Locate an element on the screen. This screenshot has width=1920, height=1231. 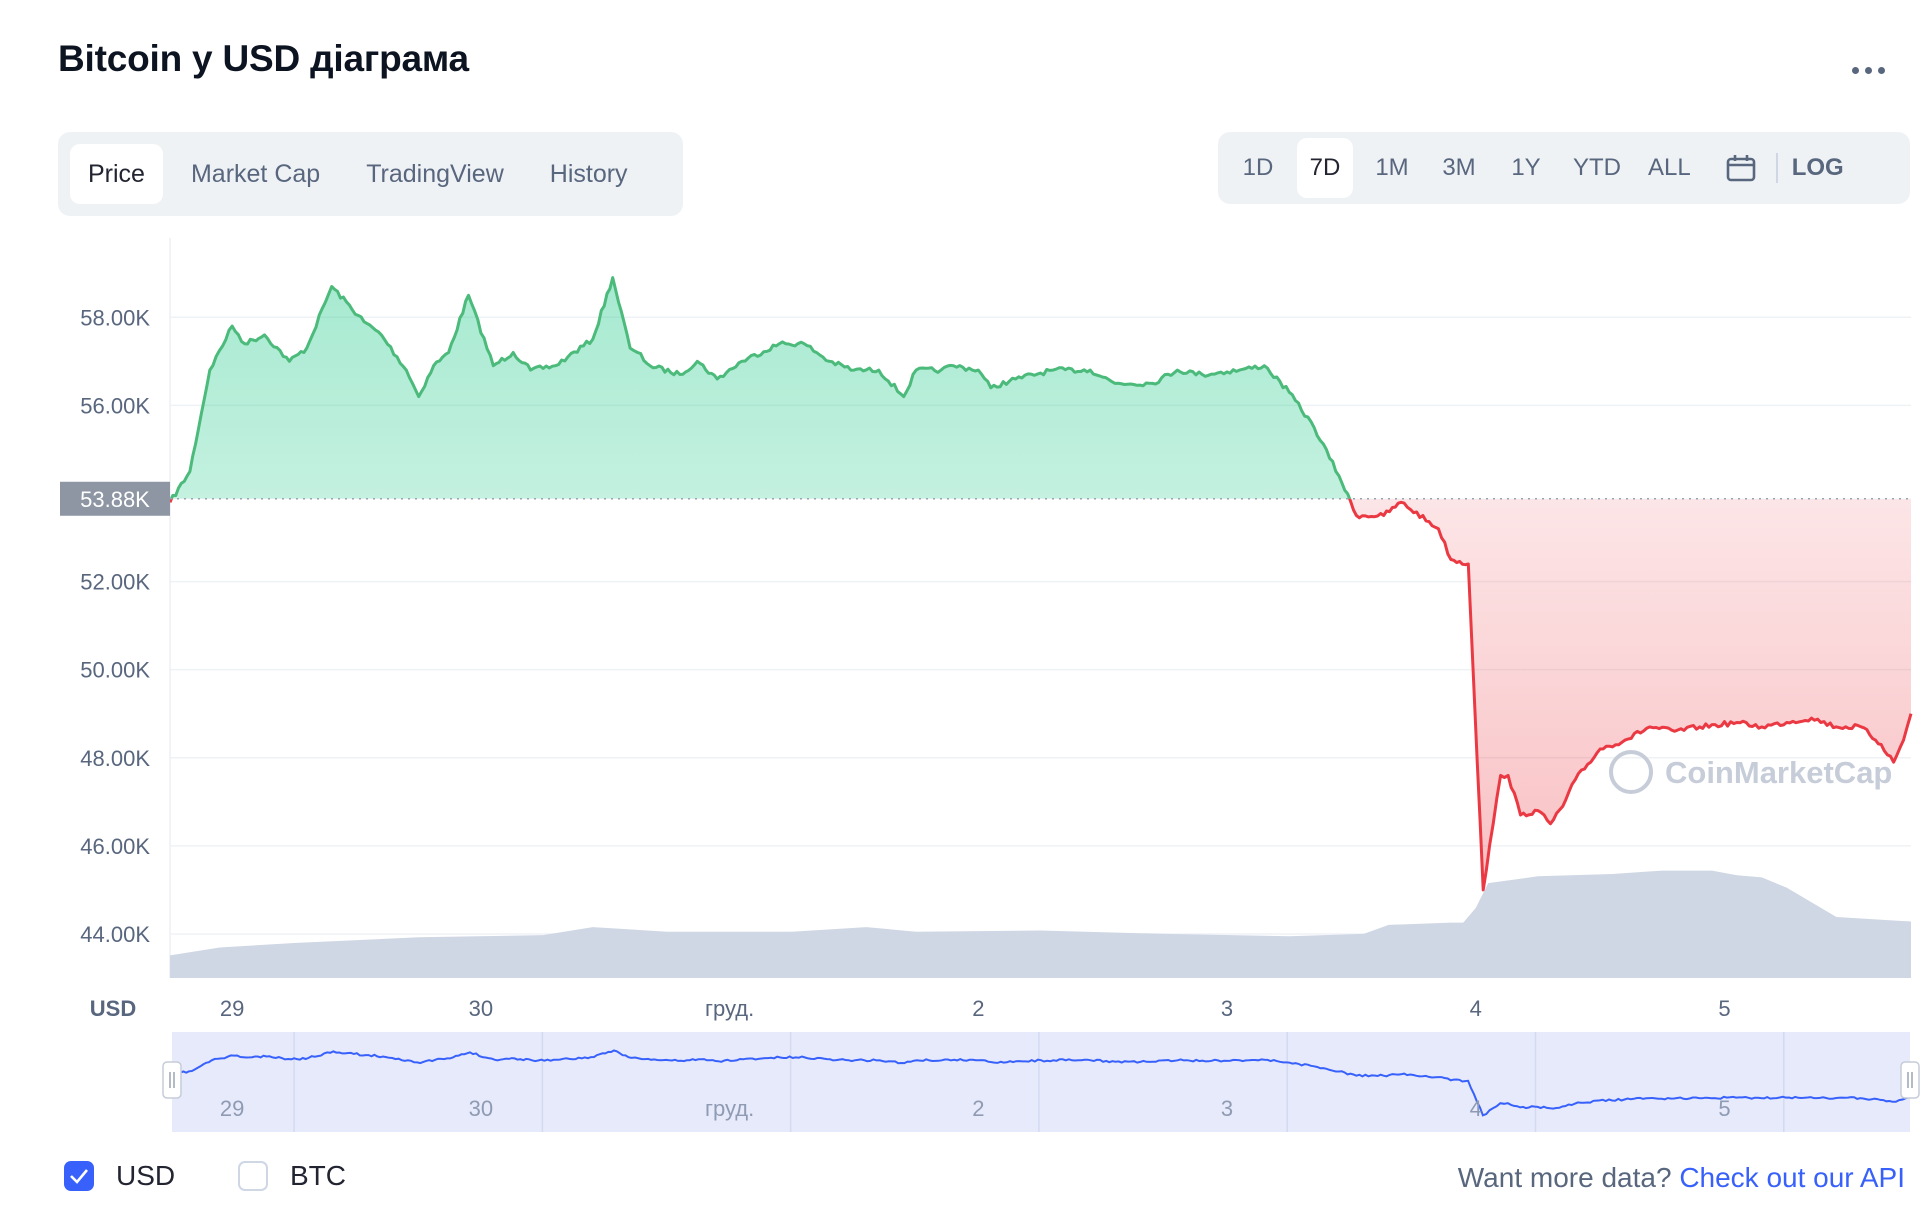
navigator-tick-label: 4 is located at coordinates (1476, 1108).